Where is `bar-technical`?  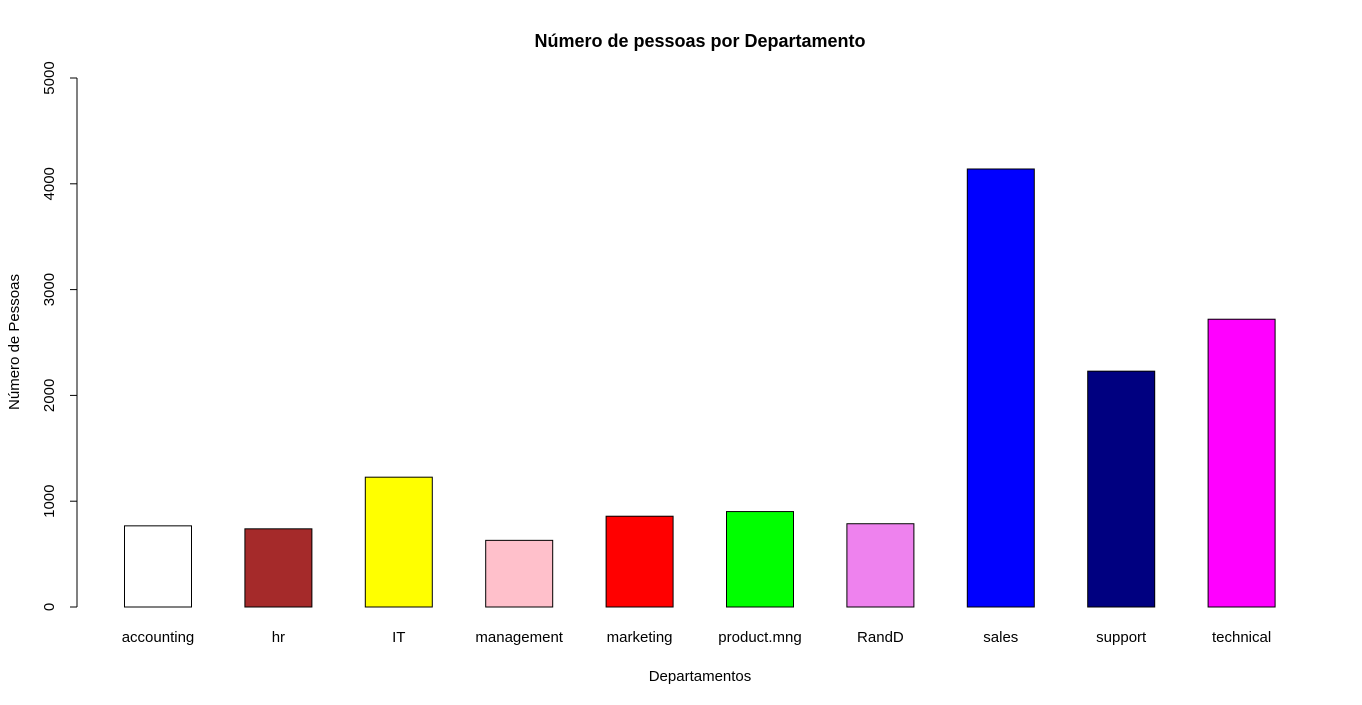
bar-technical is located at coordinates (1241, 463).